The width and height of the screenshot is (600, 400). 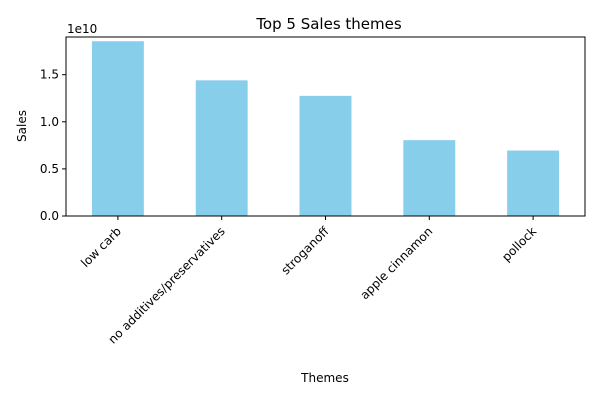 I want to click on chart-title: Top 5 Sales themes, so click(x=328, y=24).